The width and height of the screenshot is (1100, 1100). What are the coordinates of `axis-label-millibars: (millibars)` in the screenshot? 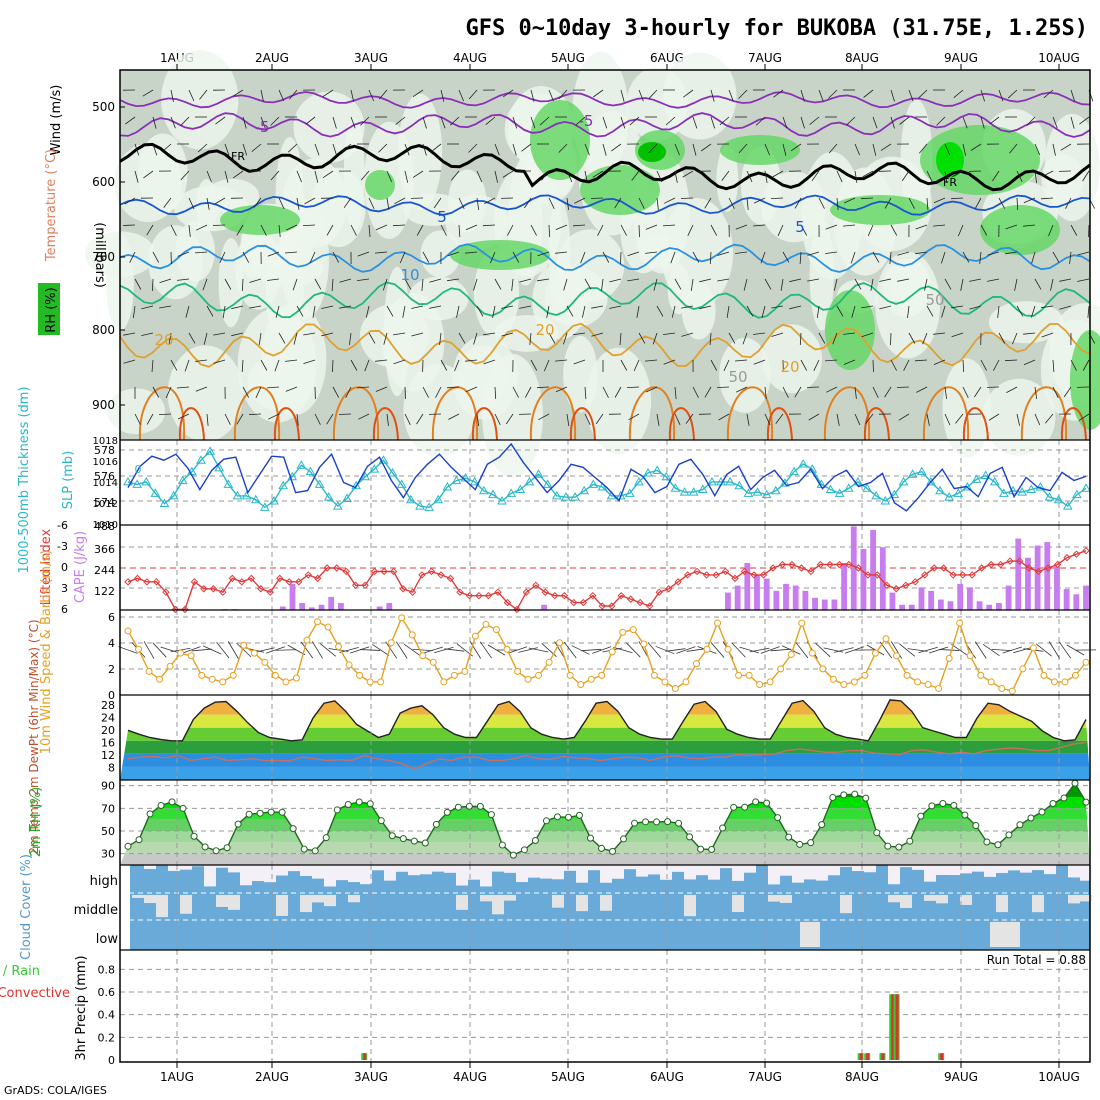 It's located at (99, 255).